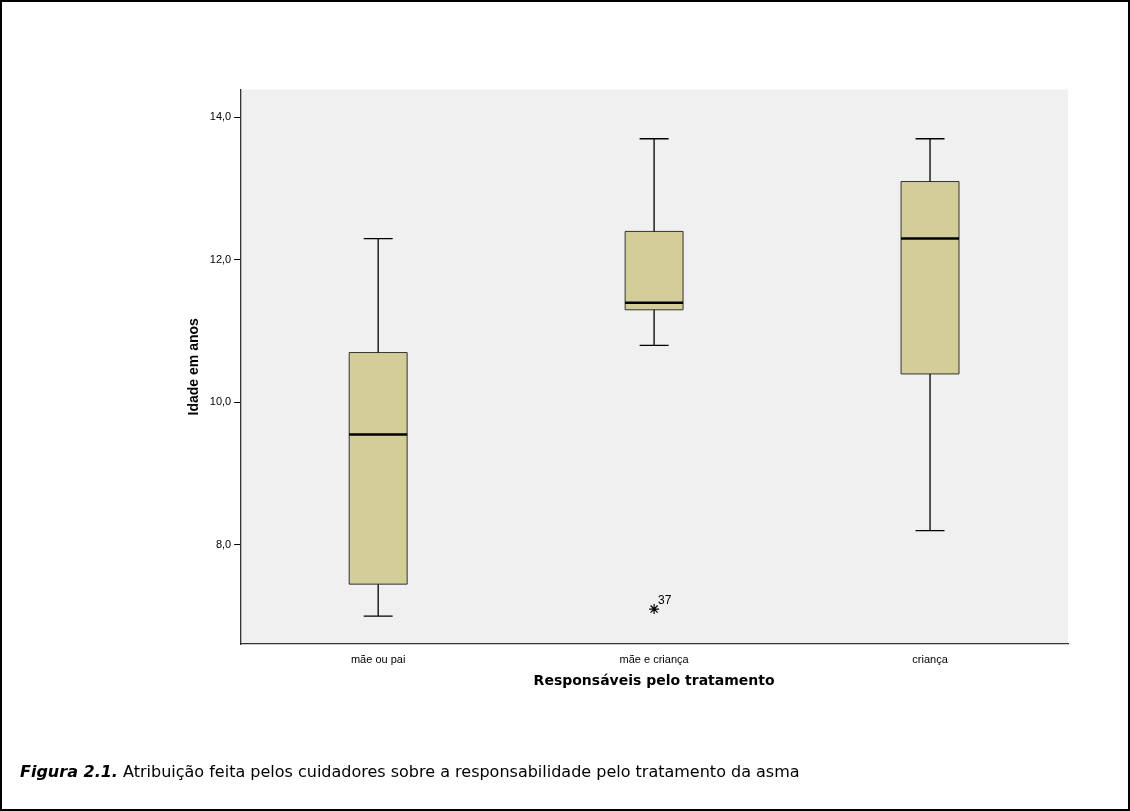  Describe the element at coordinates (930, 658) in the screenshot. I see `x-tick-label: criança` at that location.